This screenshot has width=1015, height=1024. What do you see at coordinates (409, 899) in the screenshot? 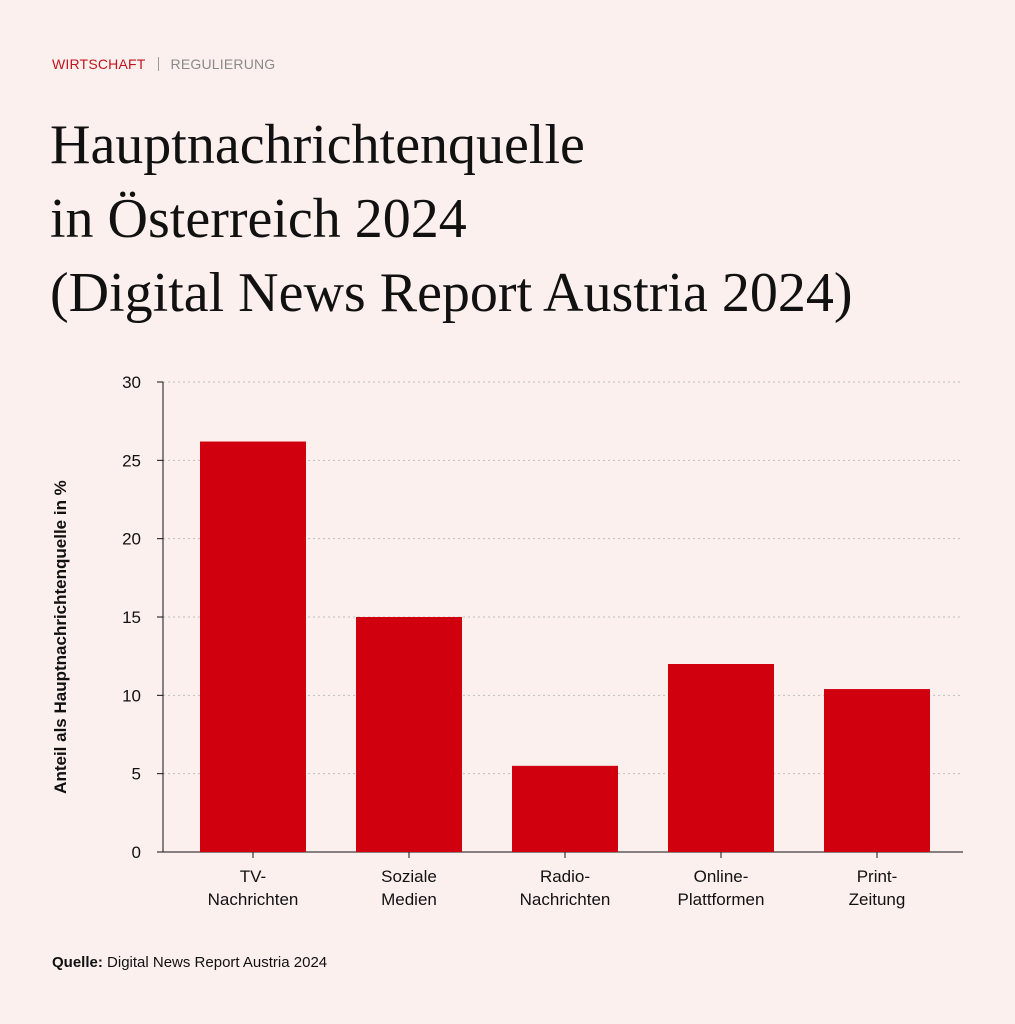
I see `x-tick-label-2-line-2: Medien` at bounding box center [409, 899].